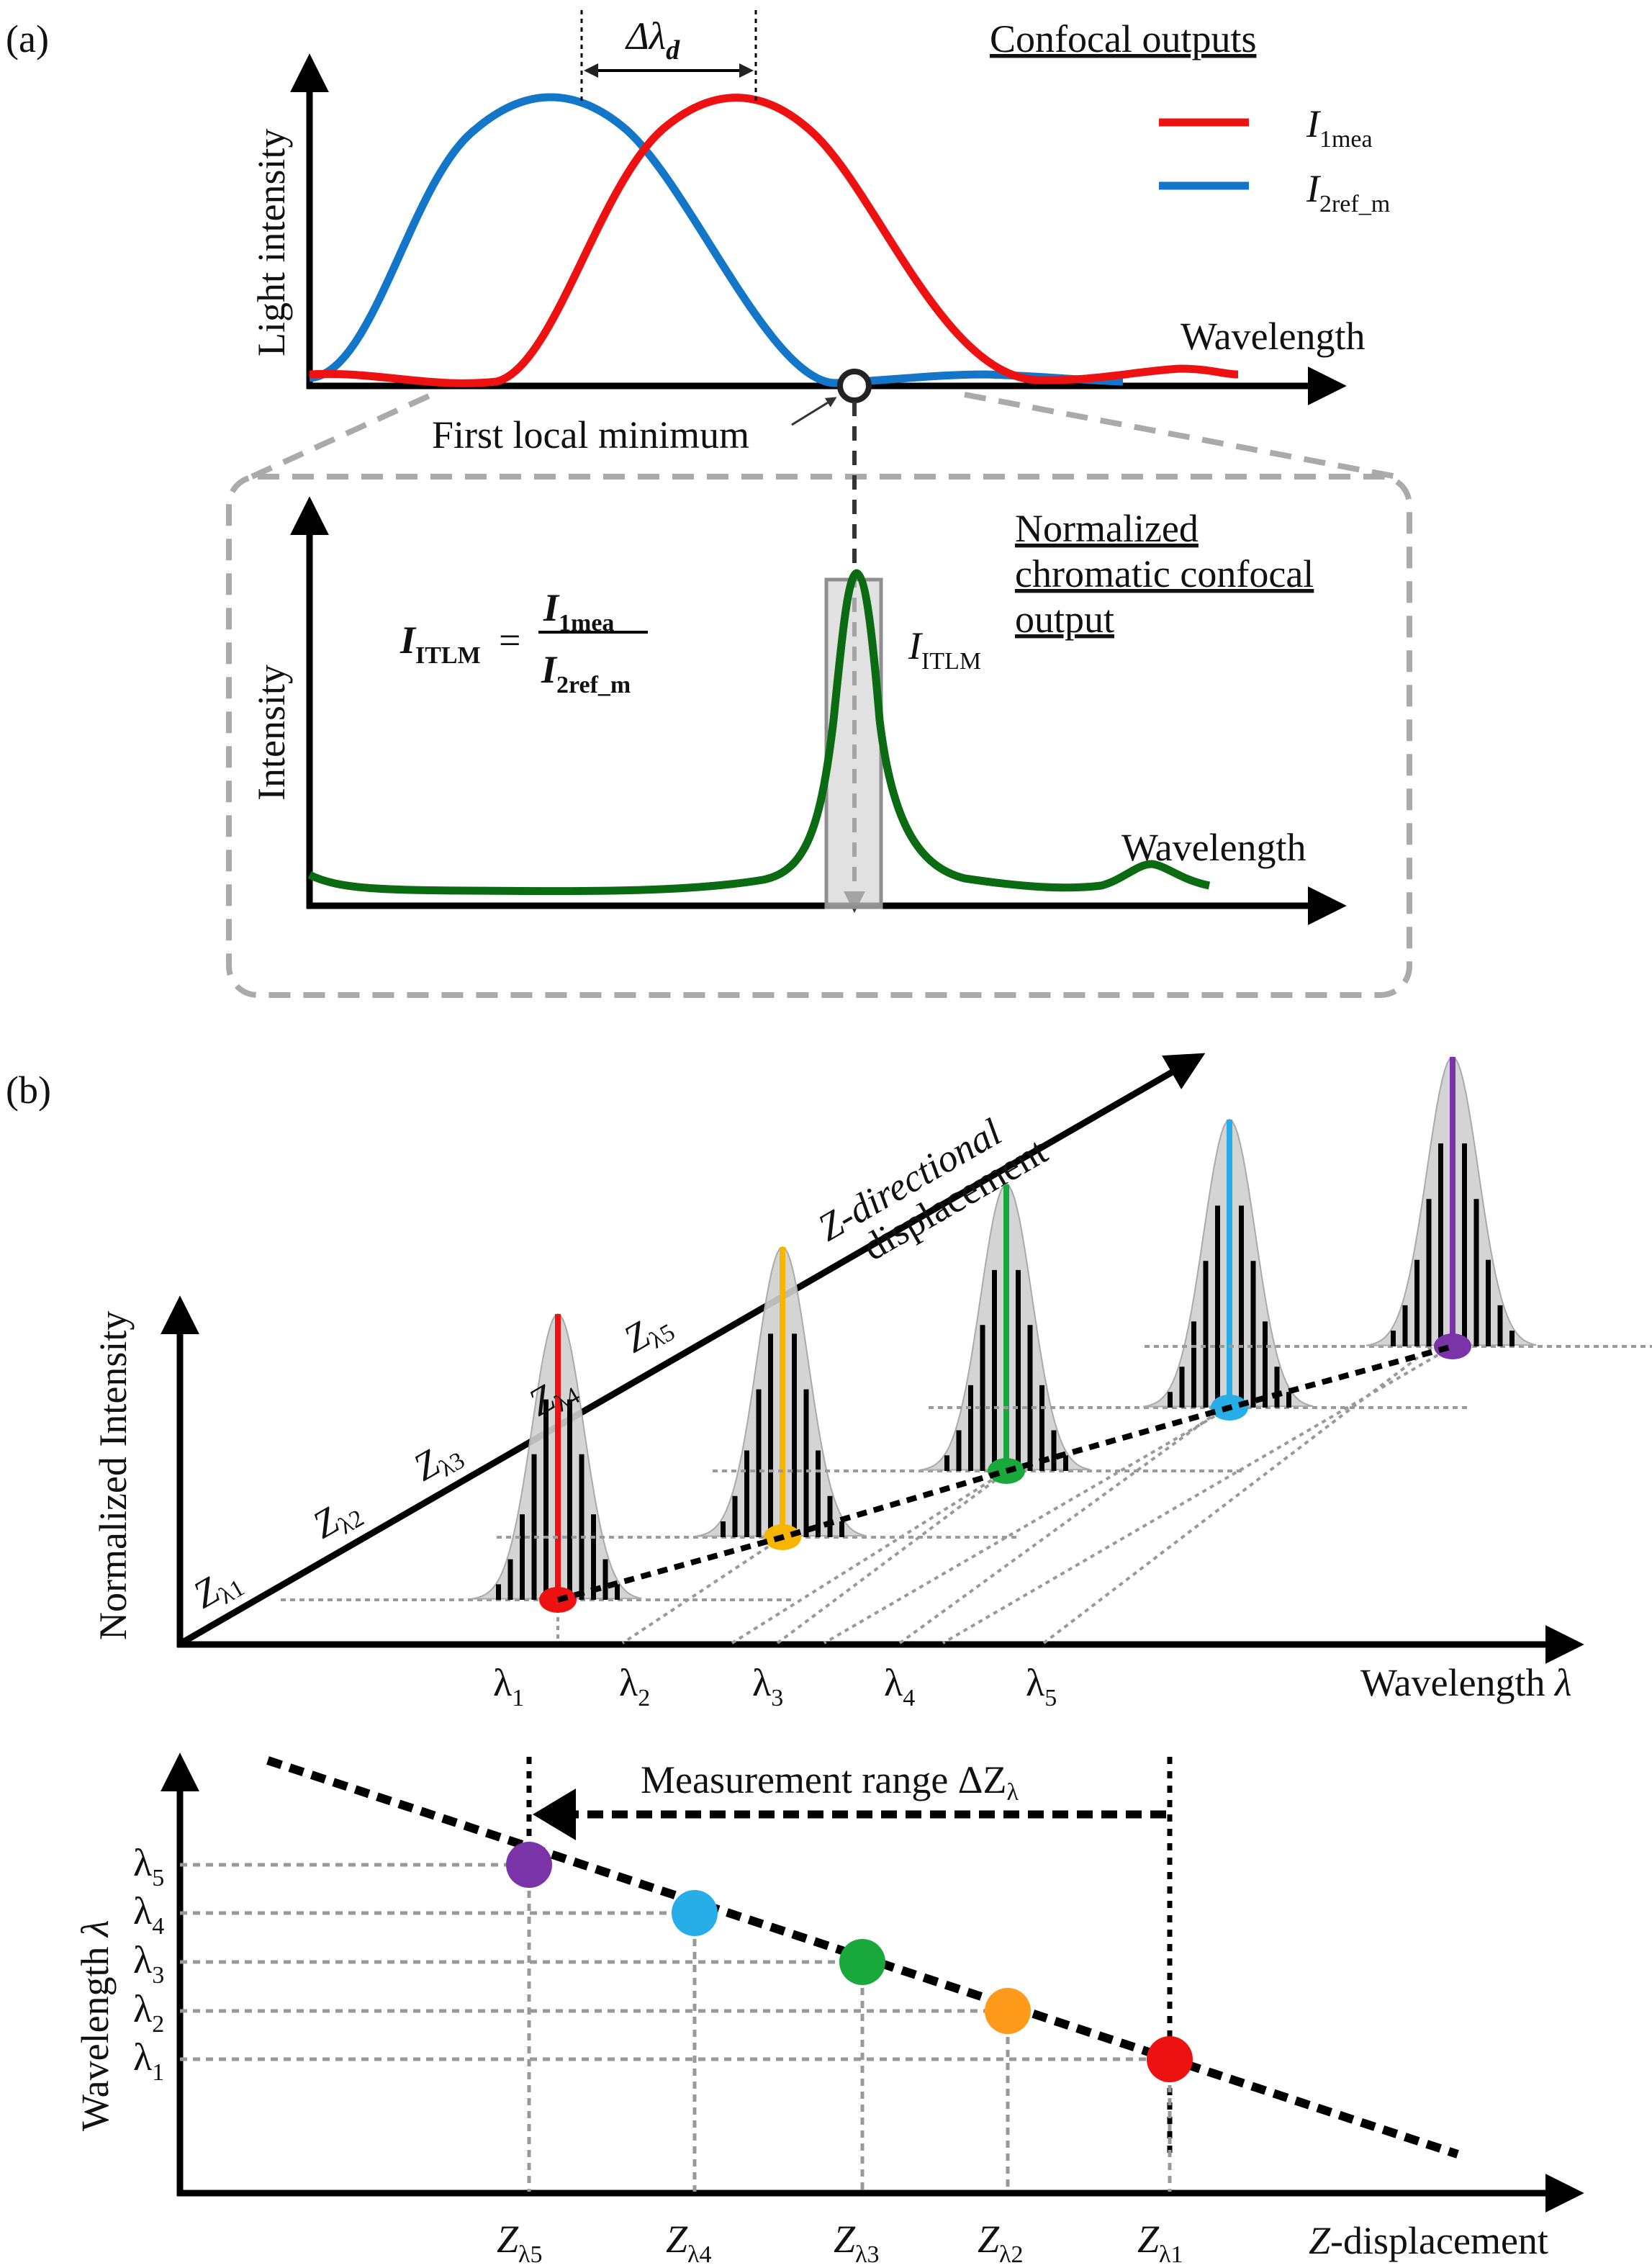 The width and height of the screenshot is (1652, 2268). What do you see at coordinates (148, 1866) in the screenshot?
I see `y-tick-lambda5: λ5` at bounding box center [148, 1866].